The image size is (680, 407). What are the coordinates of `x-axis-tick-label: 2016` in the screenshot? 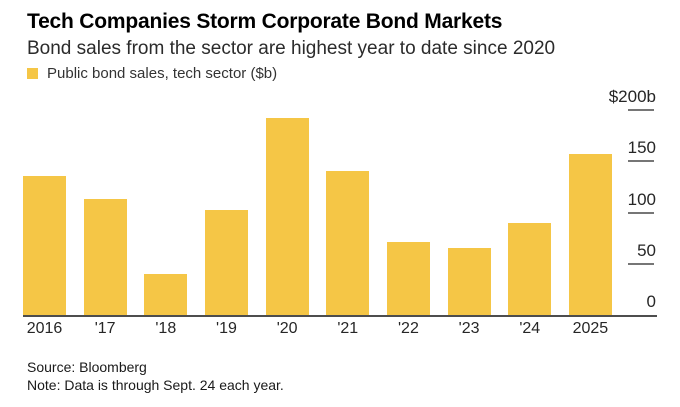 It's located at (44, 328).